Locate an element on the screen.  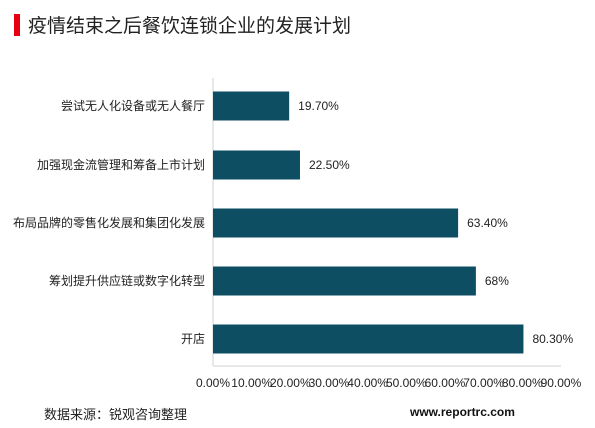
category-label: 尝试无人化设备或无人餐厅 is located at coordinates (133, 105).